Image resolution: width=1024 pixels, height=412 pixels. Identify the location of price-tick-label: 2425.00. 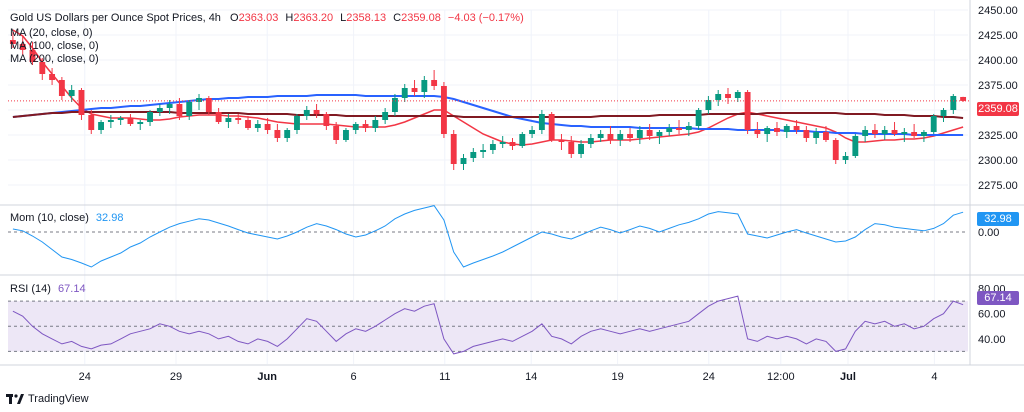
(998, 36).